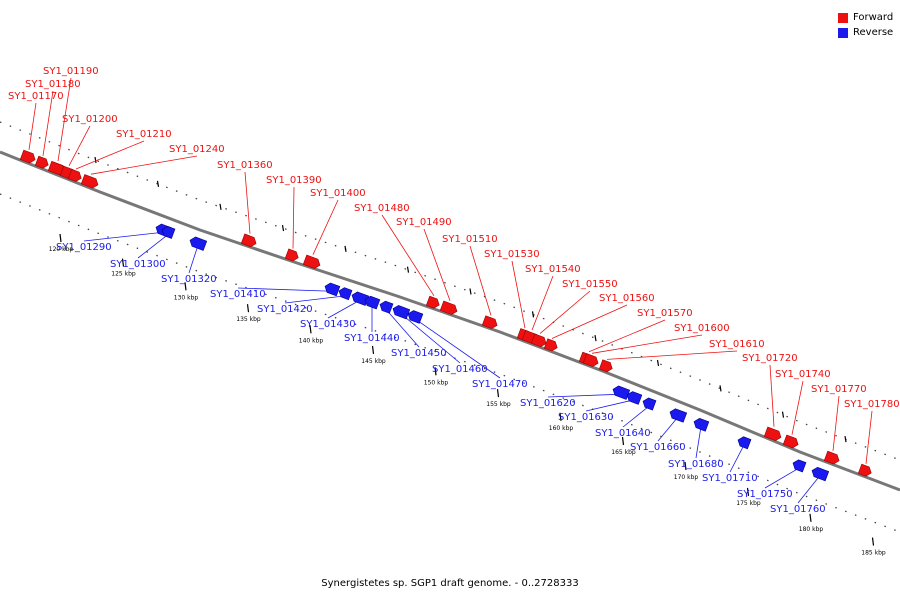  Describe the element at coordinates (561, 428) in the screenshot. I see `tick-label: 160 kbp` at that location.